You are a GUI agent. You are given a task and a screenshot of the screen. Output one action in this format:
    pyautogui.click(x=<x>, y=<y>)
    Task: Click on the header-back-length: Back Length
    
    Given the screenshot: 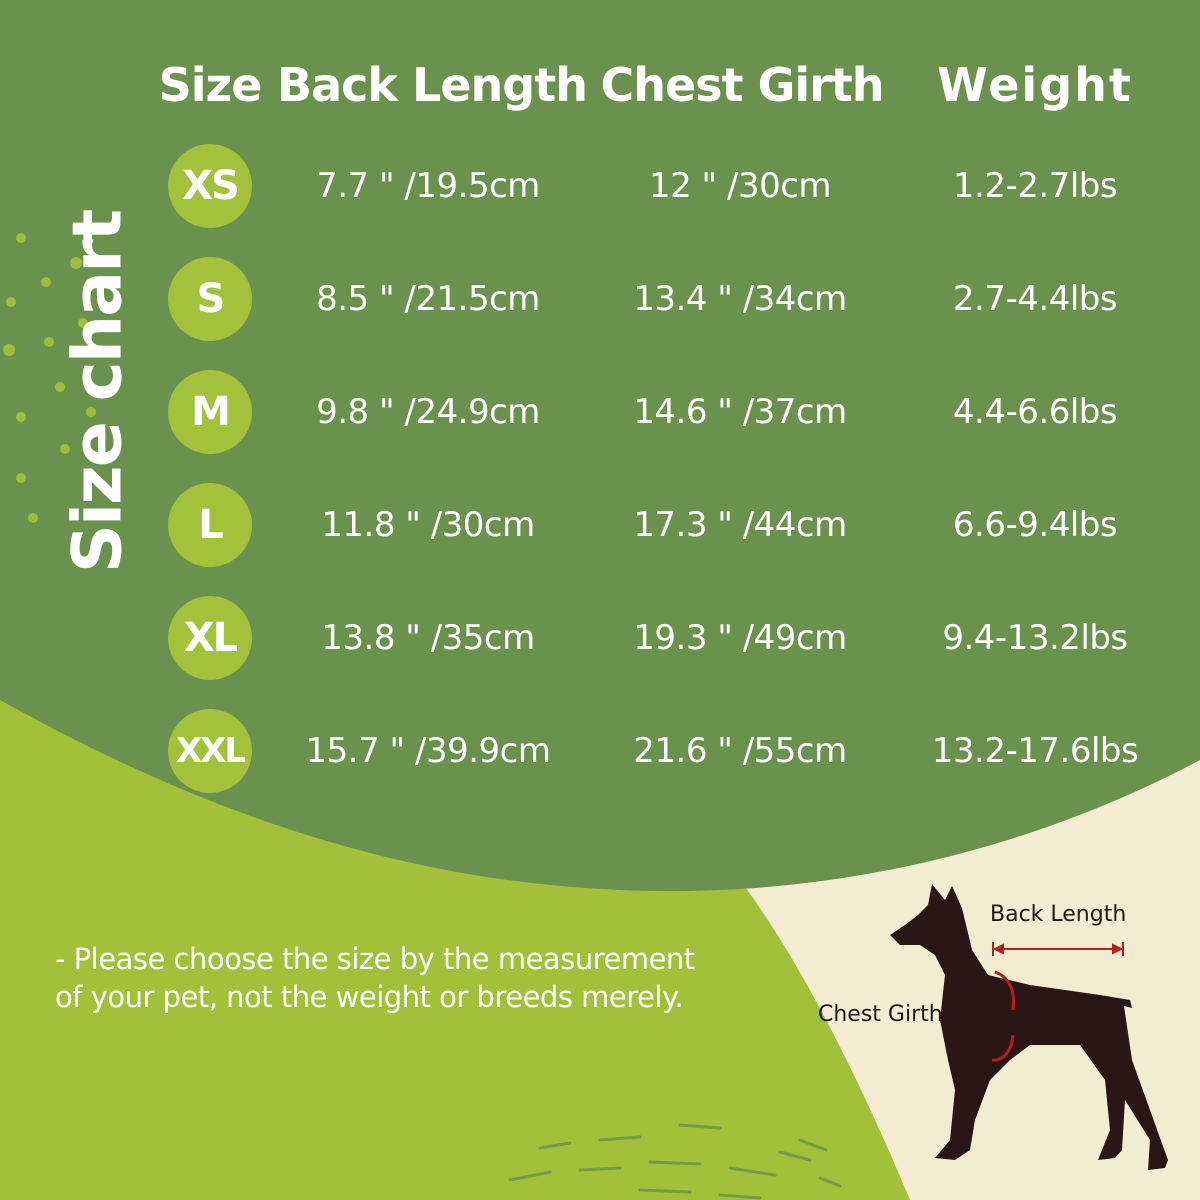 What is the action you would take?
    pyautogui.click(x=432, y=85)
    